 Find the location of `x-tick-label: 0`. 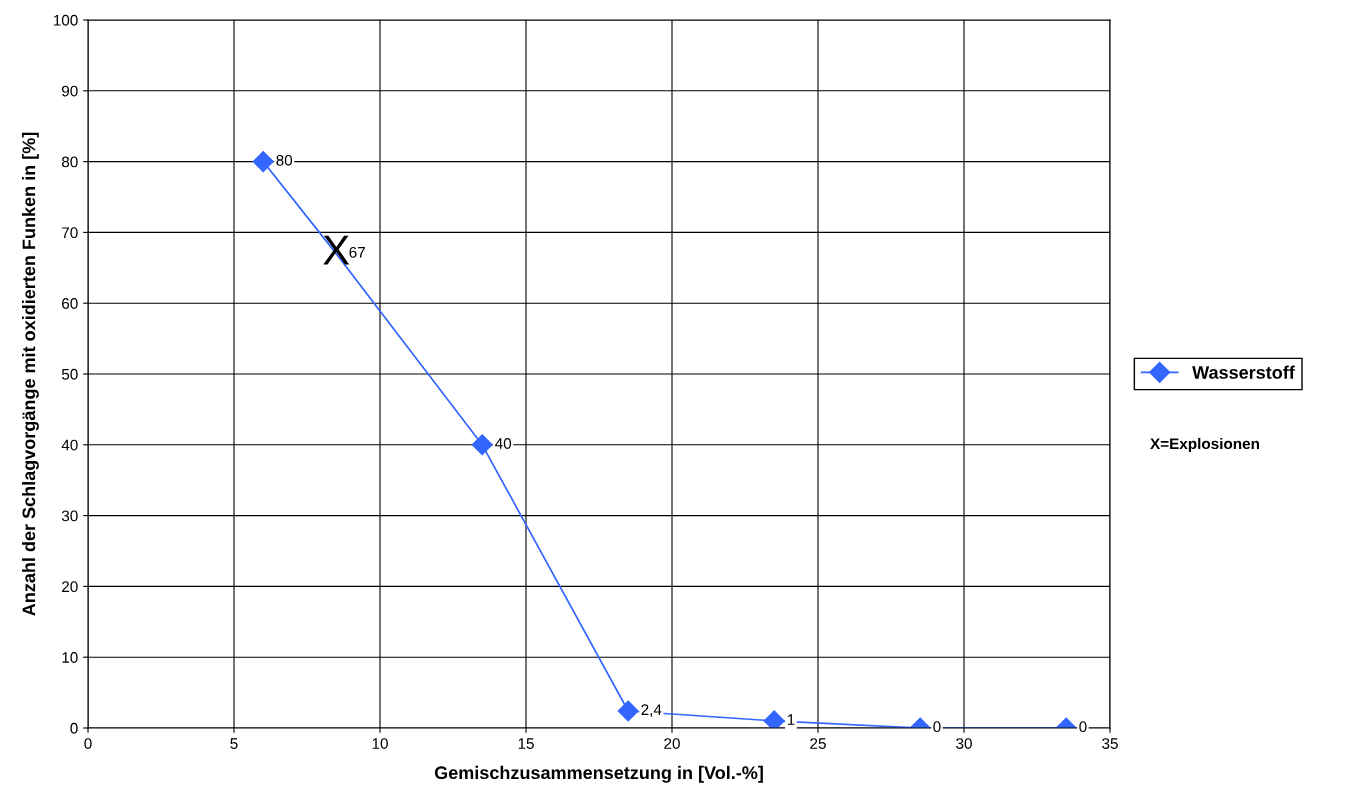

x-tick-label: 0 is located at coordinates (88, 743).